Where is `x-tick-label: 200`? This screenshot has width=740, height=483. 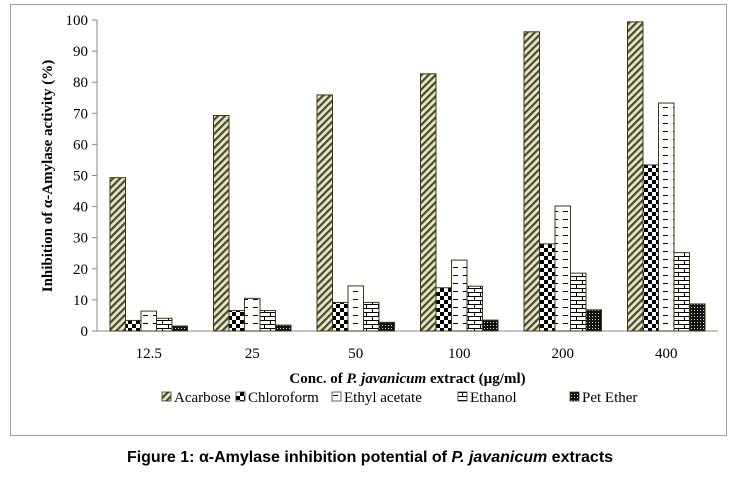 x-tick-label: 200 is located at coordinates (563, 354).